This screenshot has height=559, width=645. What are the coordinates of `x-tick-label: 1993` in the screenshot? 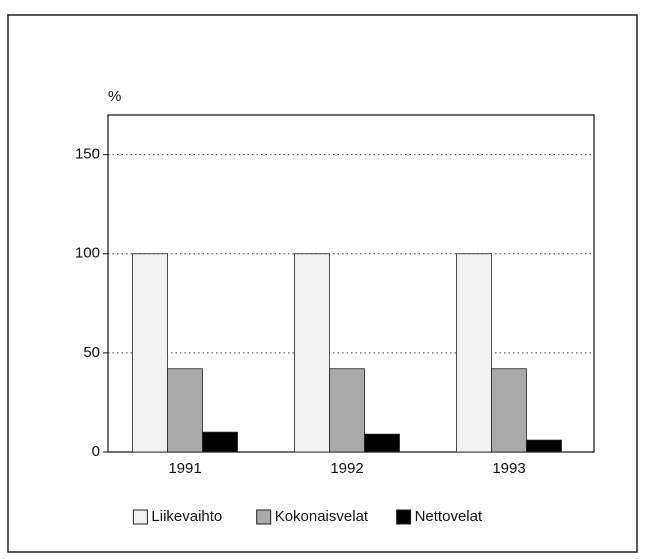 It's located at (508, 468).